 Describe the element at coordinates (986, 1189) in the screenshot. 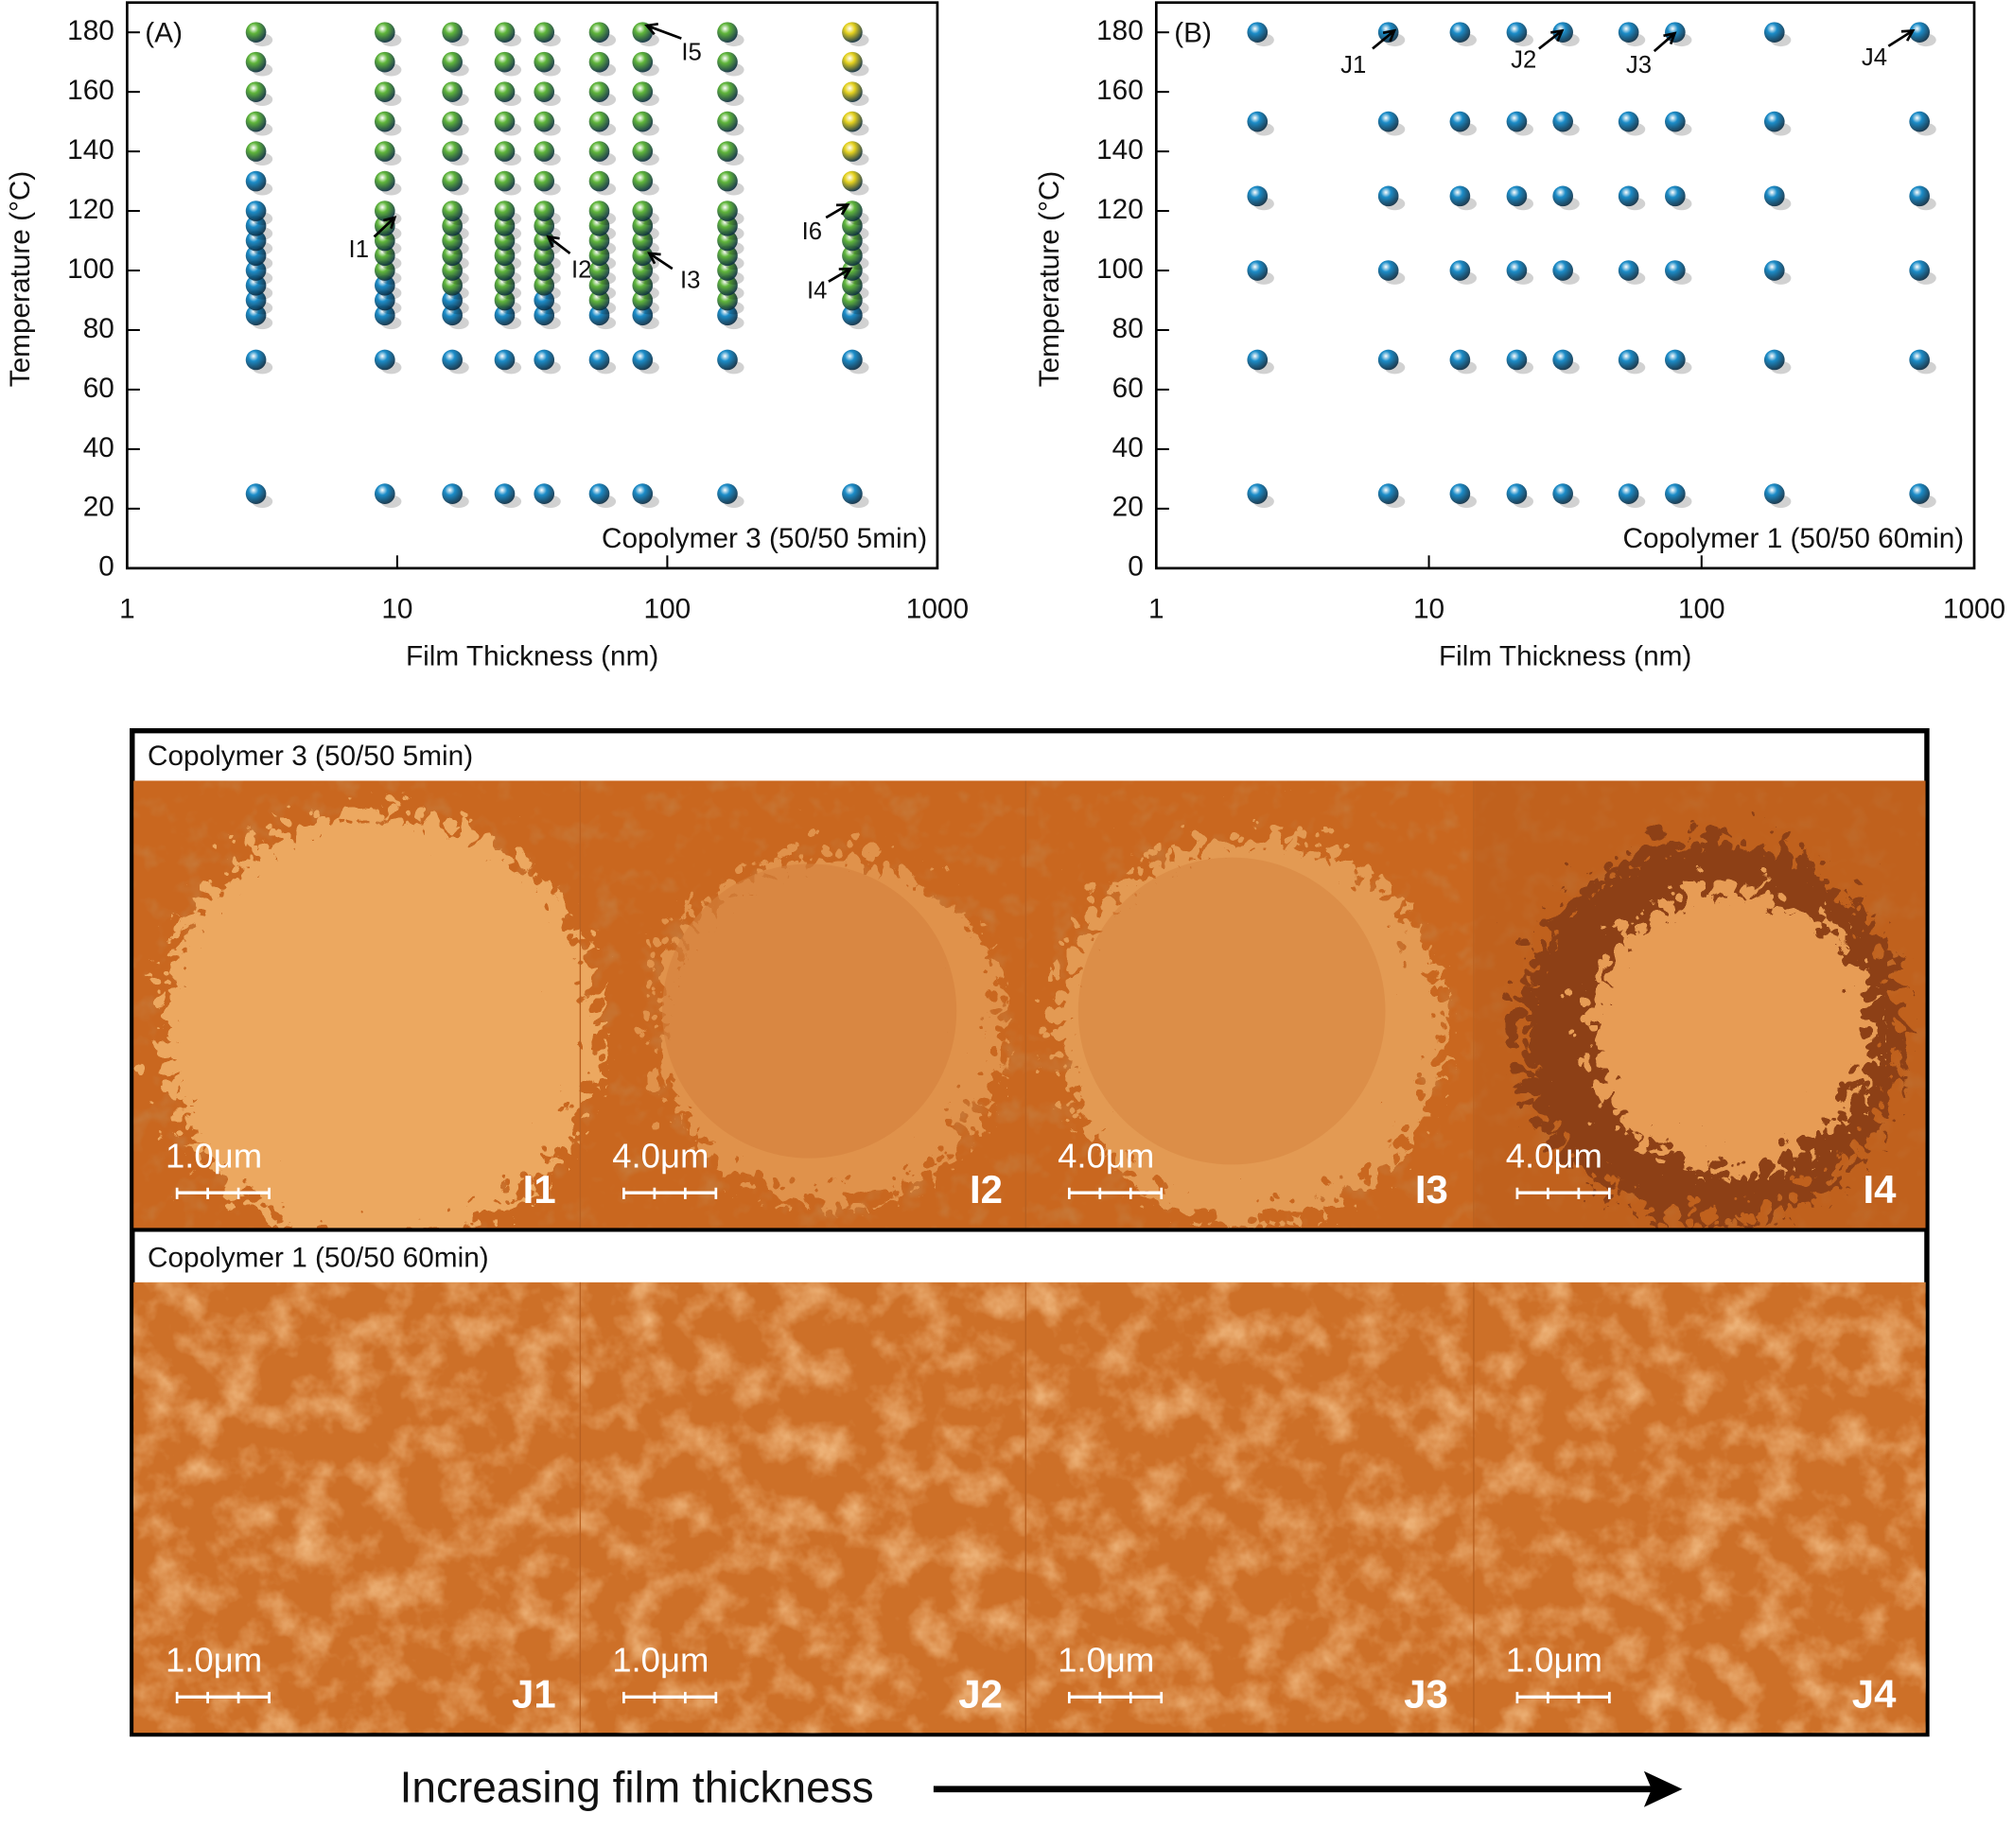

I see `image-label: I2` at that location.